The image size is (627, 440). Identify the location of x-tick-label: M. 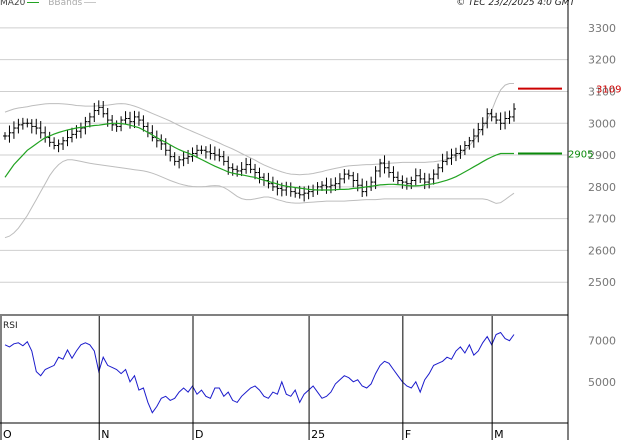
(499, 434).